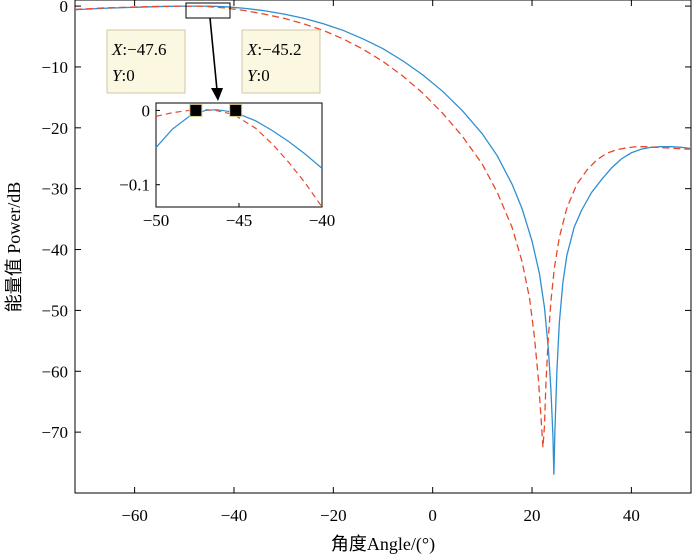  I want to click on datatip-right-box, so click(281, 61).